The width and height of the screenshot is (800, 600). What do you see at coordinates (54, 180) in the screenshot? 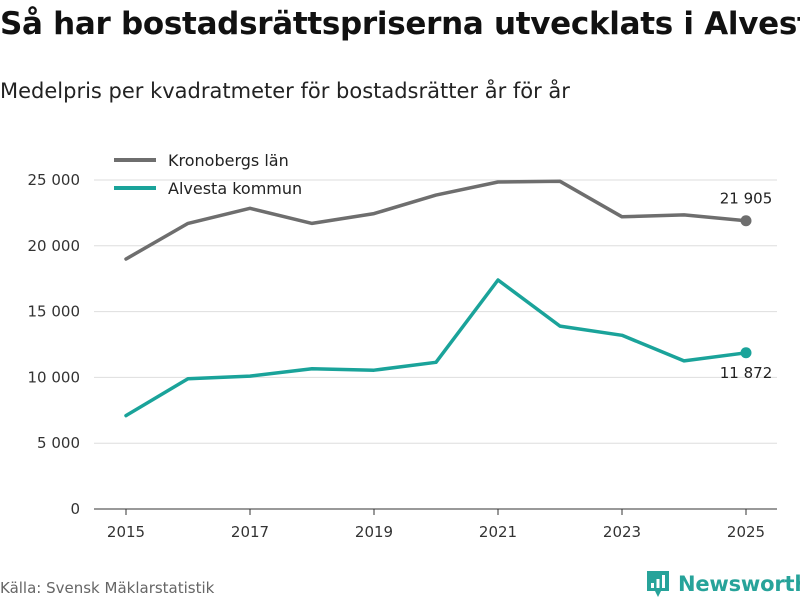
I see `y-tick-label: 25 000` at bounding box center [54, 180].